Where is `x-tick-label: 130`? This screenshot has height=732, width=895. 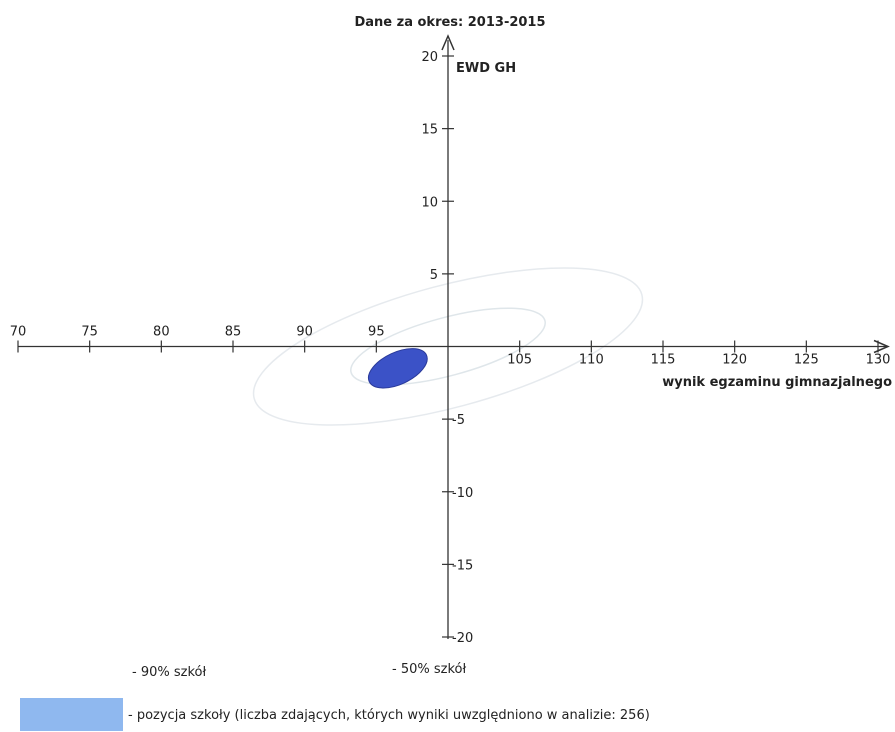 x-tick-label: 130 is located at coordinates (878, 360).